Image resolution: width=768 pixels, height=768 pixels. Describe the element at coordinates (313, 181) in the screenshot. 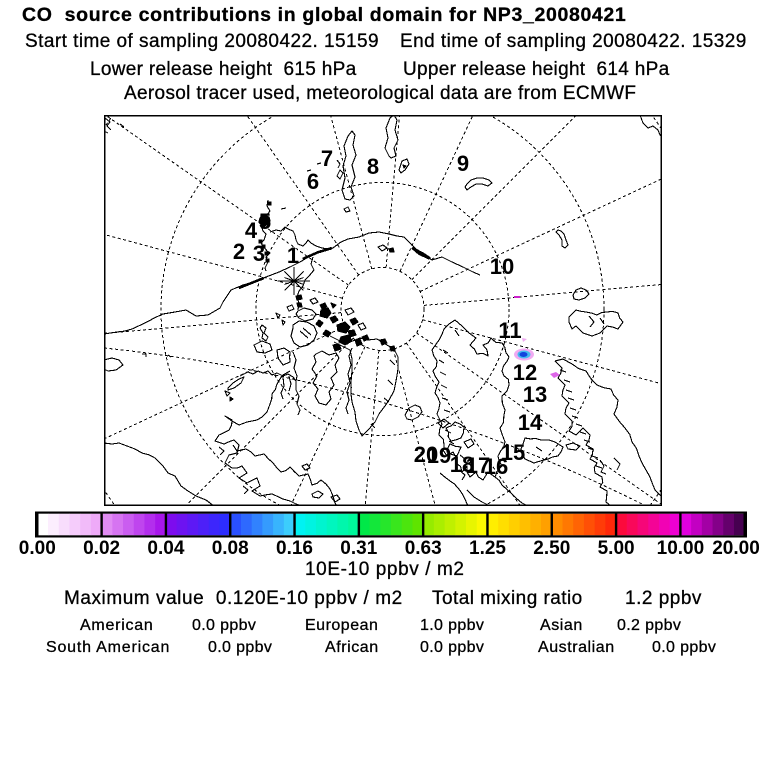

I see `svg-text: 6` at that location.